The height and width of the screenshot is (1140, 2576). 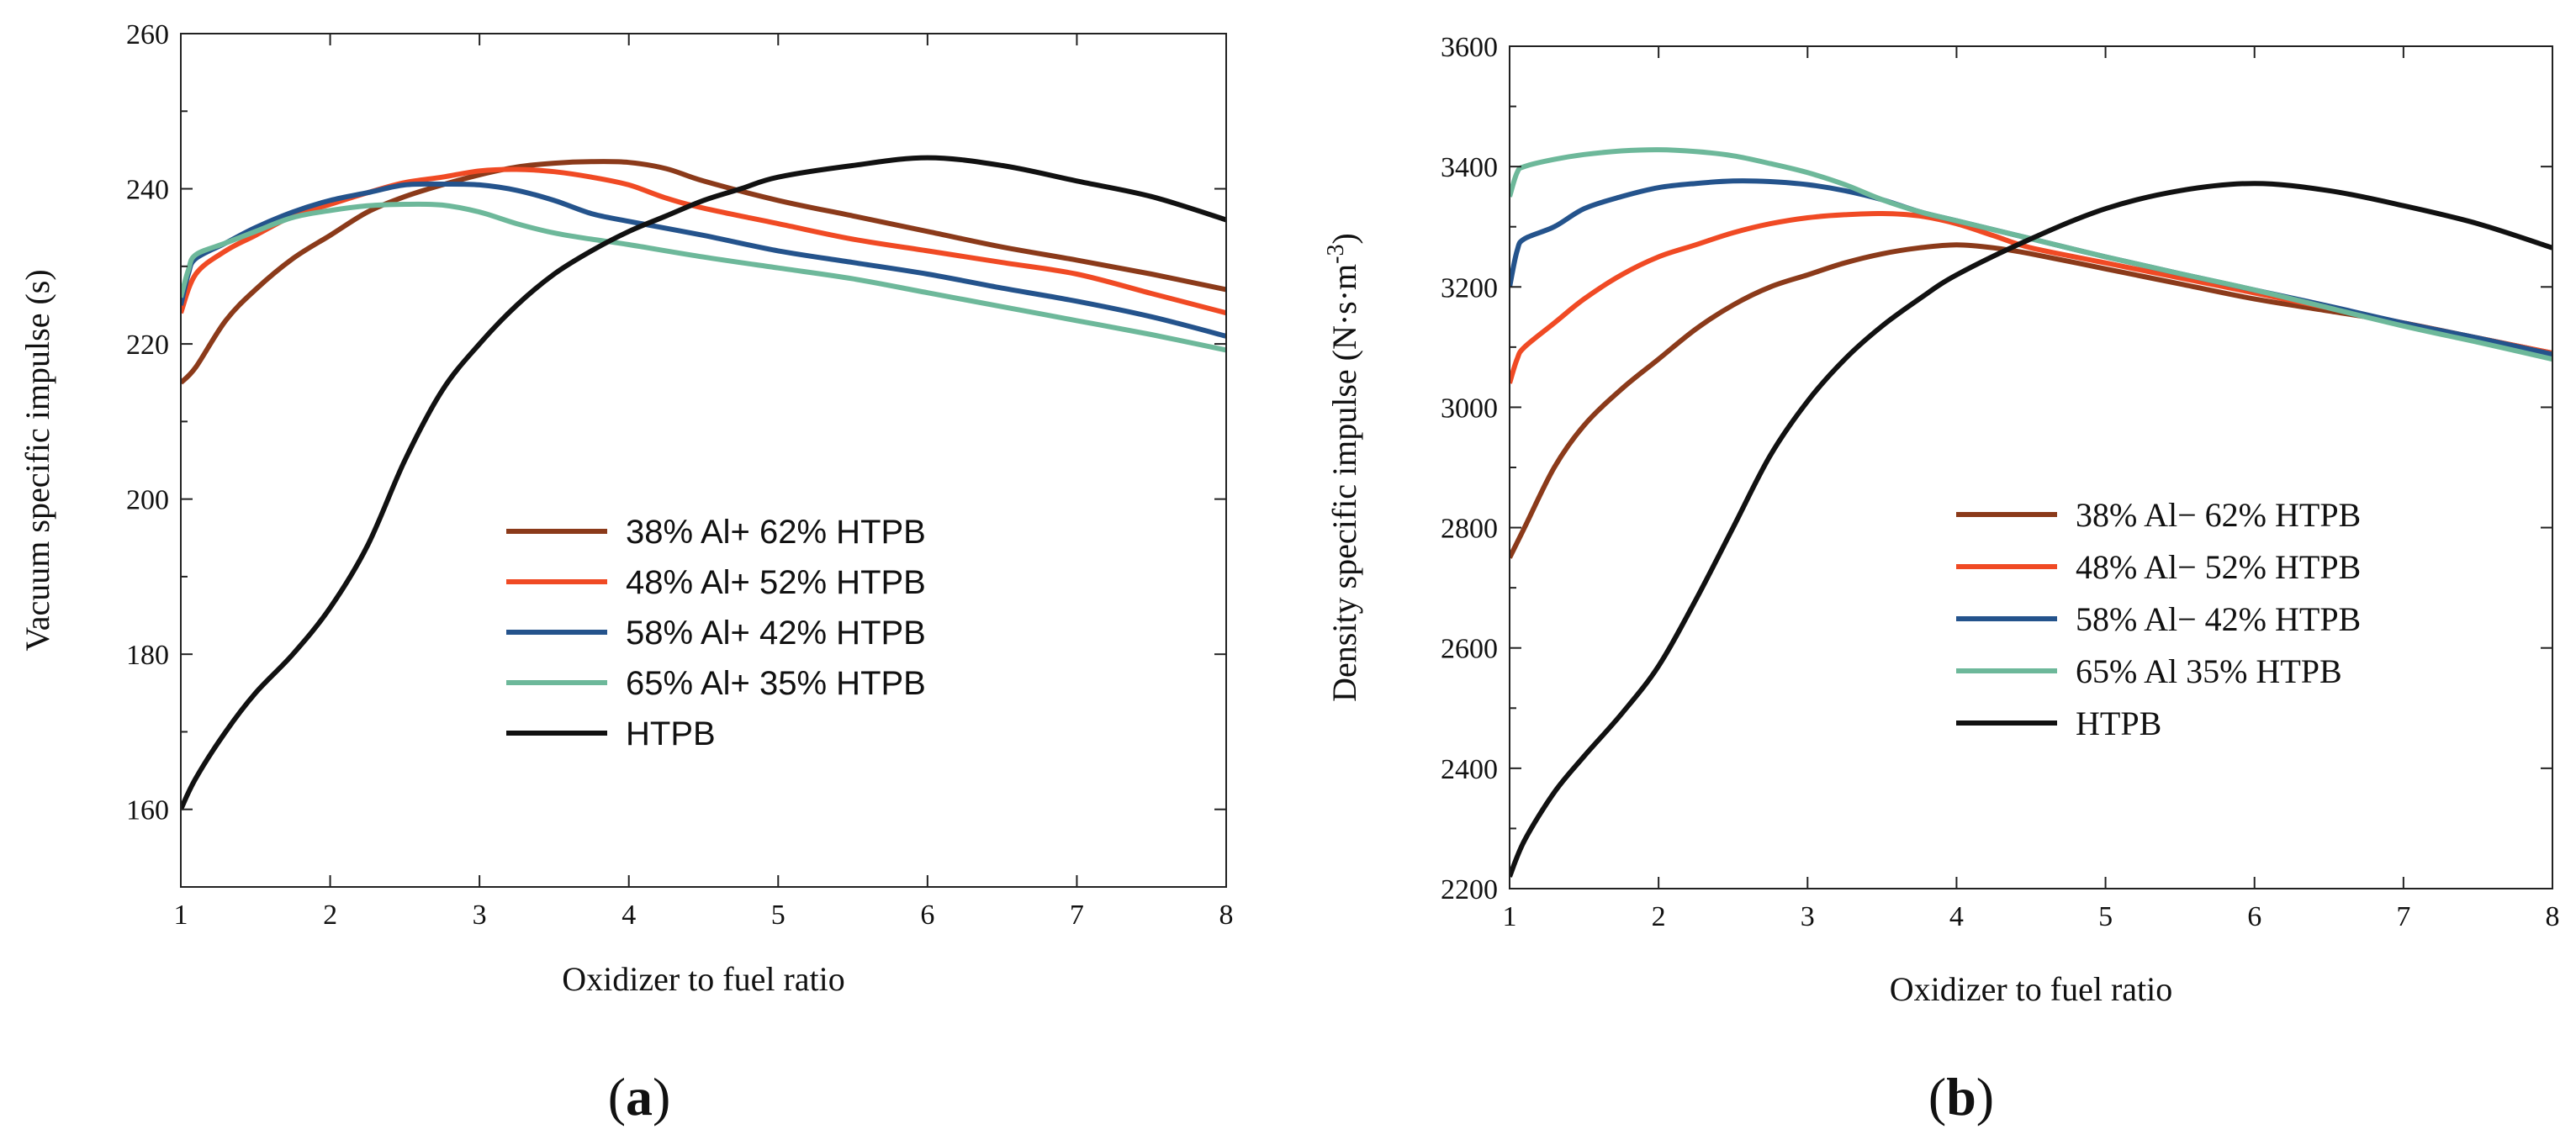 I want to click on y-tick-label: 3400, so click(x=1469, y=167).